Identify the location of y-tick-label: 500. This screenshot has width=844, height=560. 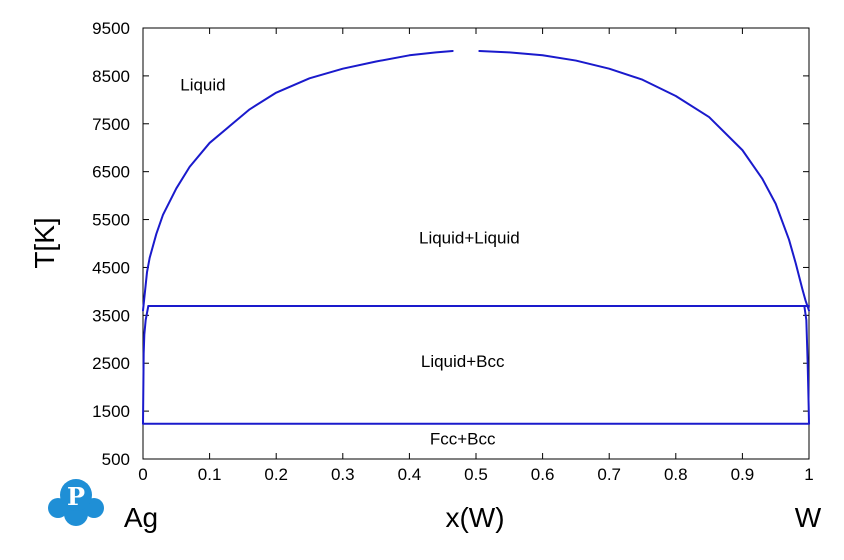
(116, 459).